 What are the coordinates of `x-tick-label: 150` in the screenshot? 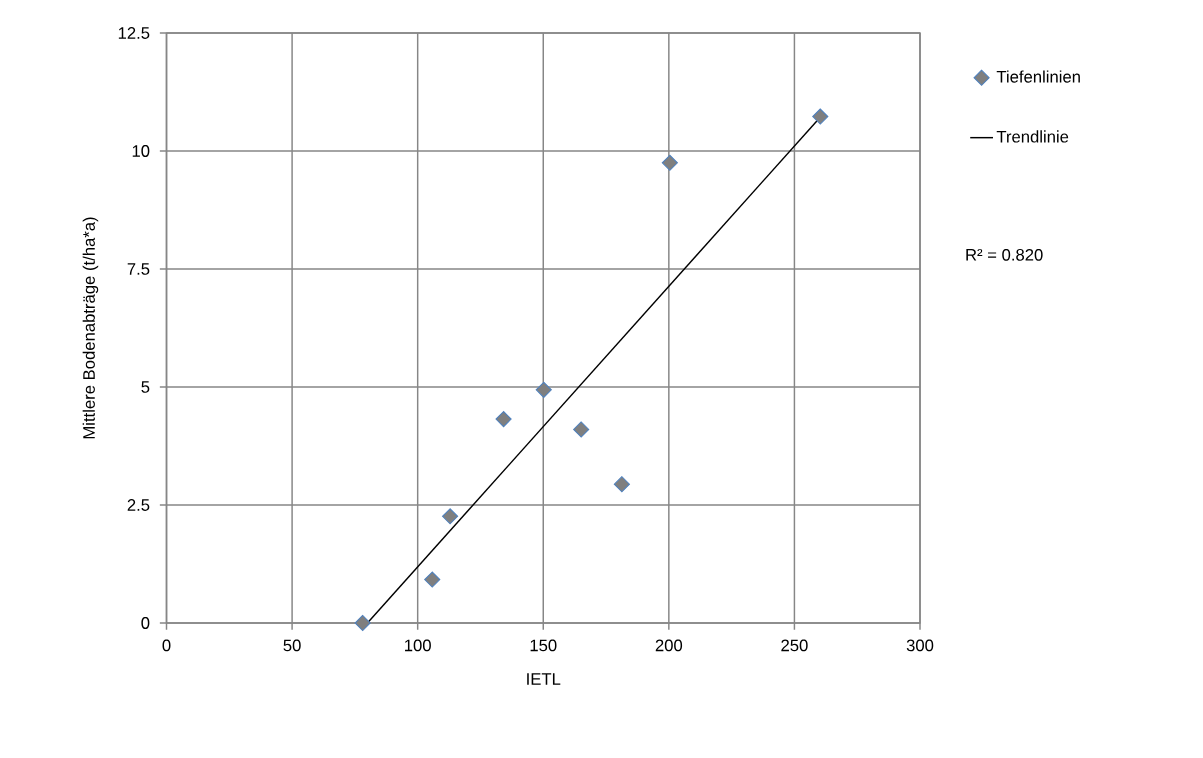 It's located at (543, 645).